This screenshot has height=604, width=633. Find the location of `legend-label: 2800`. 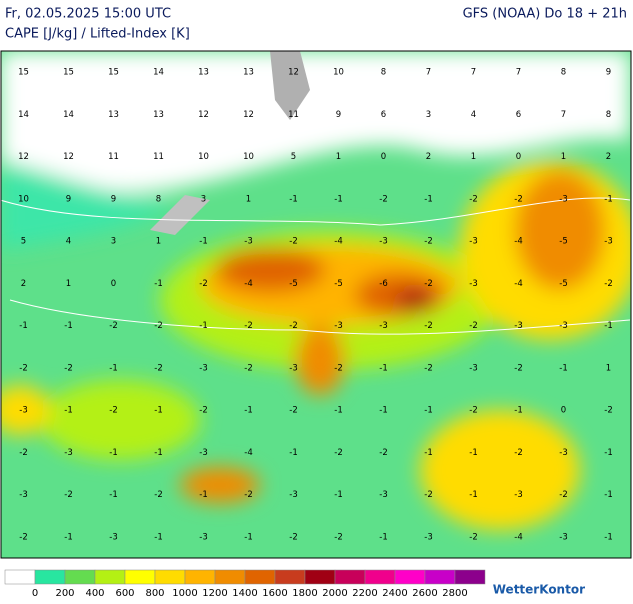

legend-label: 2800 is located at coordinates (454, 593).